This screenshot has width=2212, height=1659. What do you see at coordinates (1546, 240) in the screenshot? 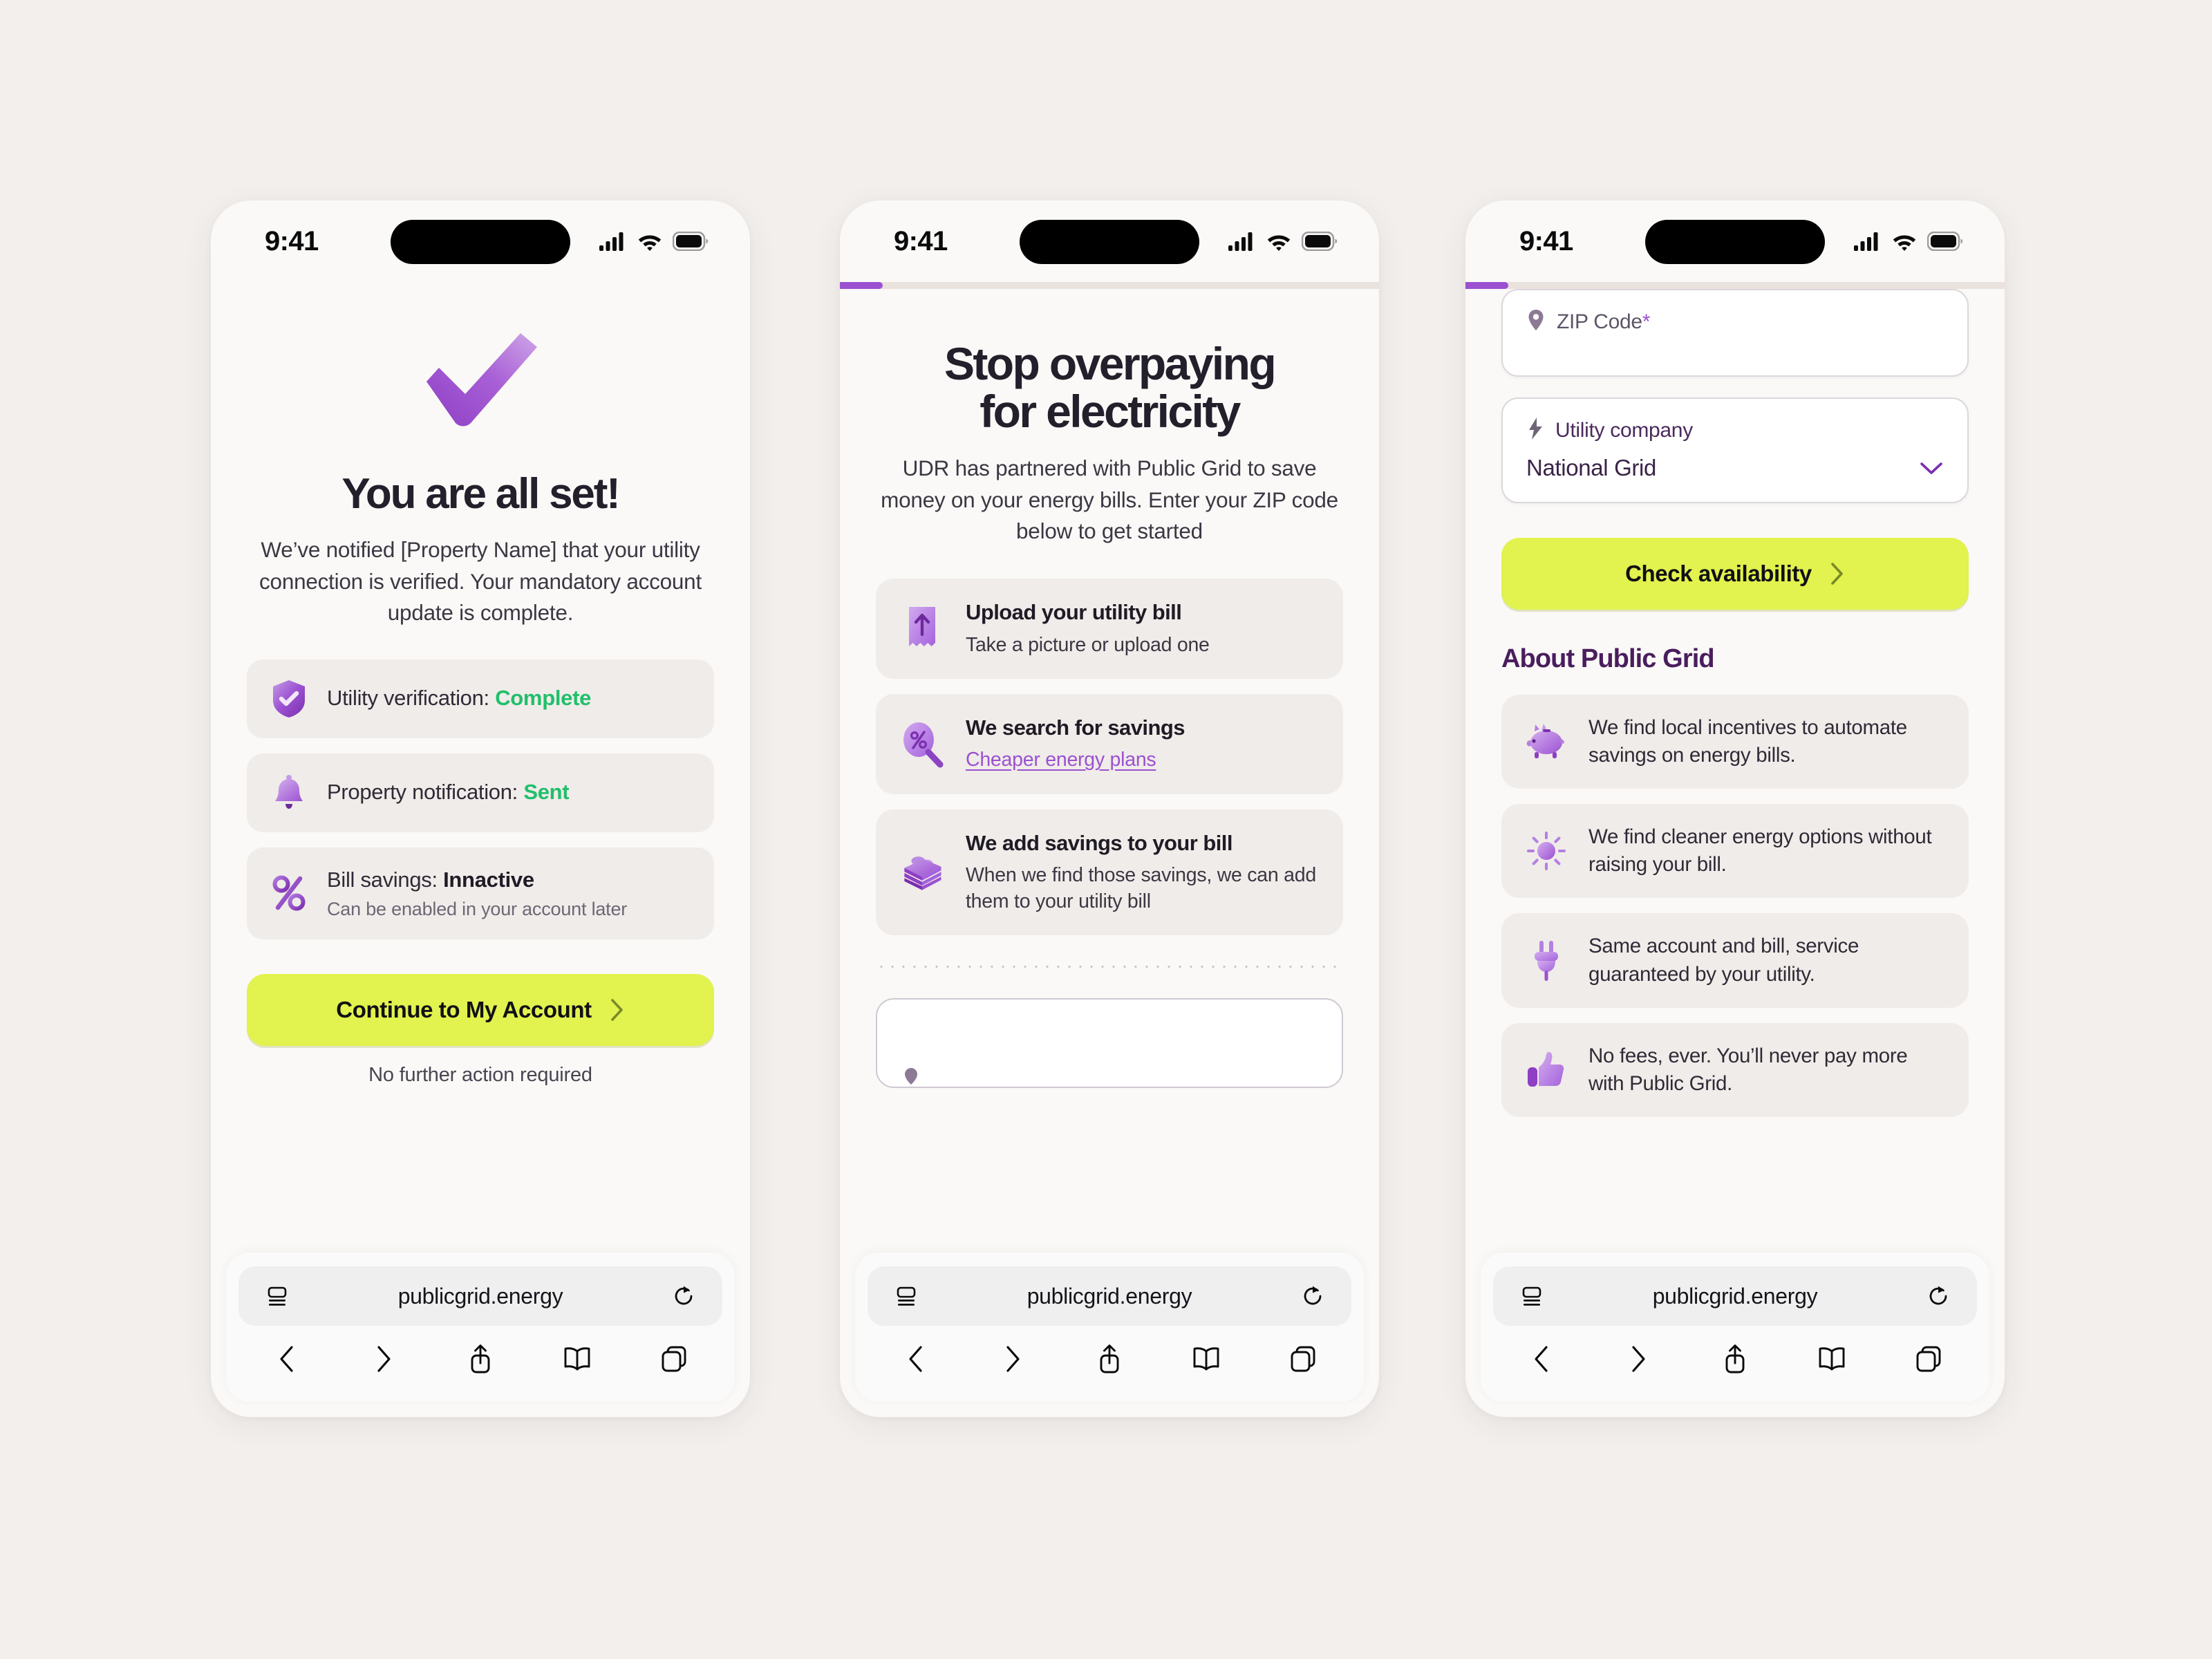
I see `status-bar-time: 9:41` at bounding box center [1546, 240].